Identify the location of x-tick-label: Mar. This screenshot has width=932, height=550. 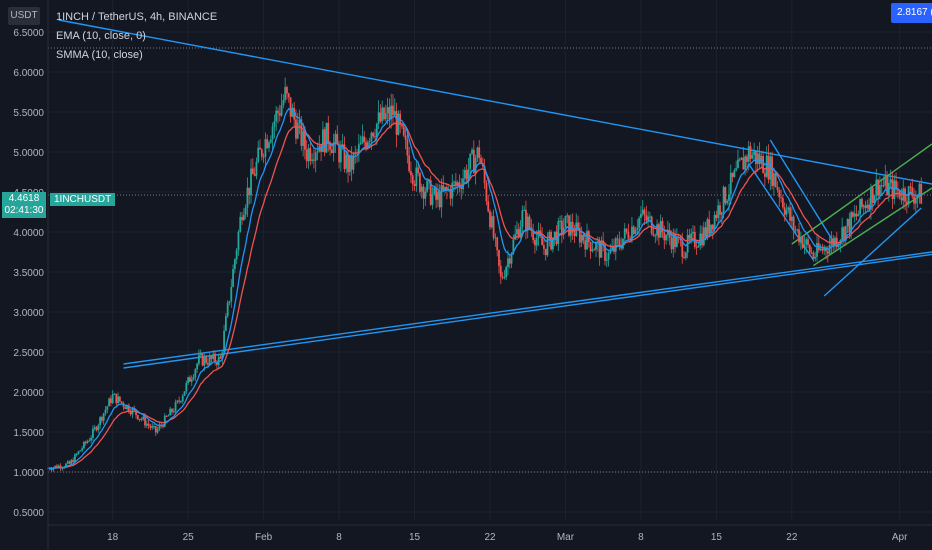
(566, 537).